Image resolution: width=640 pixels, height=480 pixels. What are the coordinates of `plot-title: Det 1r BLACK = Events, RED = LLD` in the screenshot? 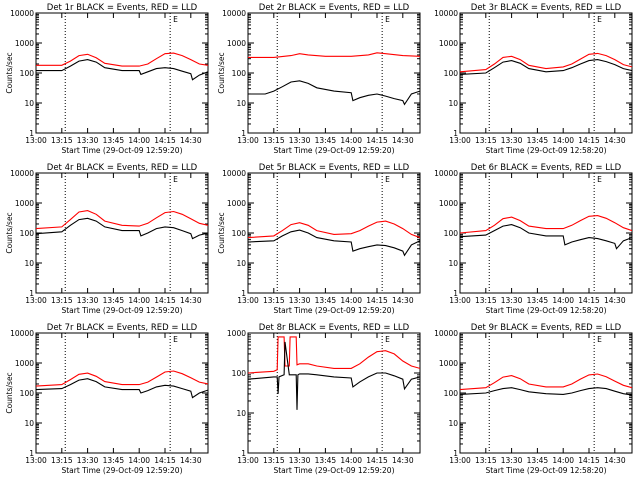 It's located at (122, 8).